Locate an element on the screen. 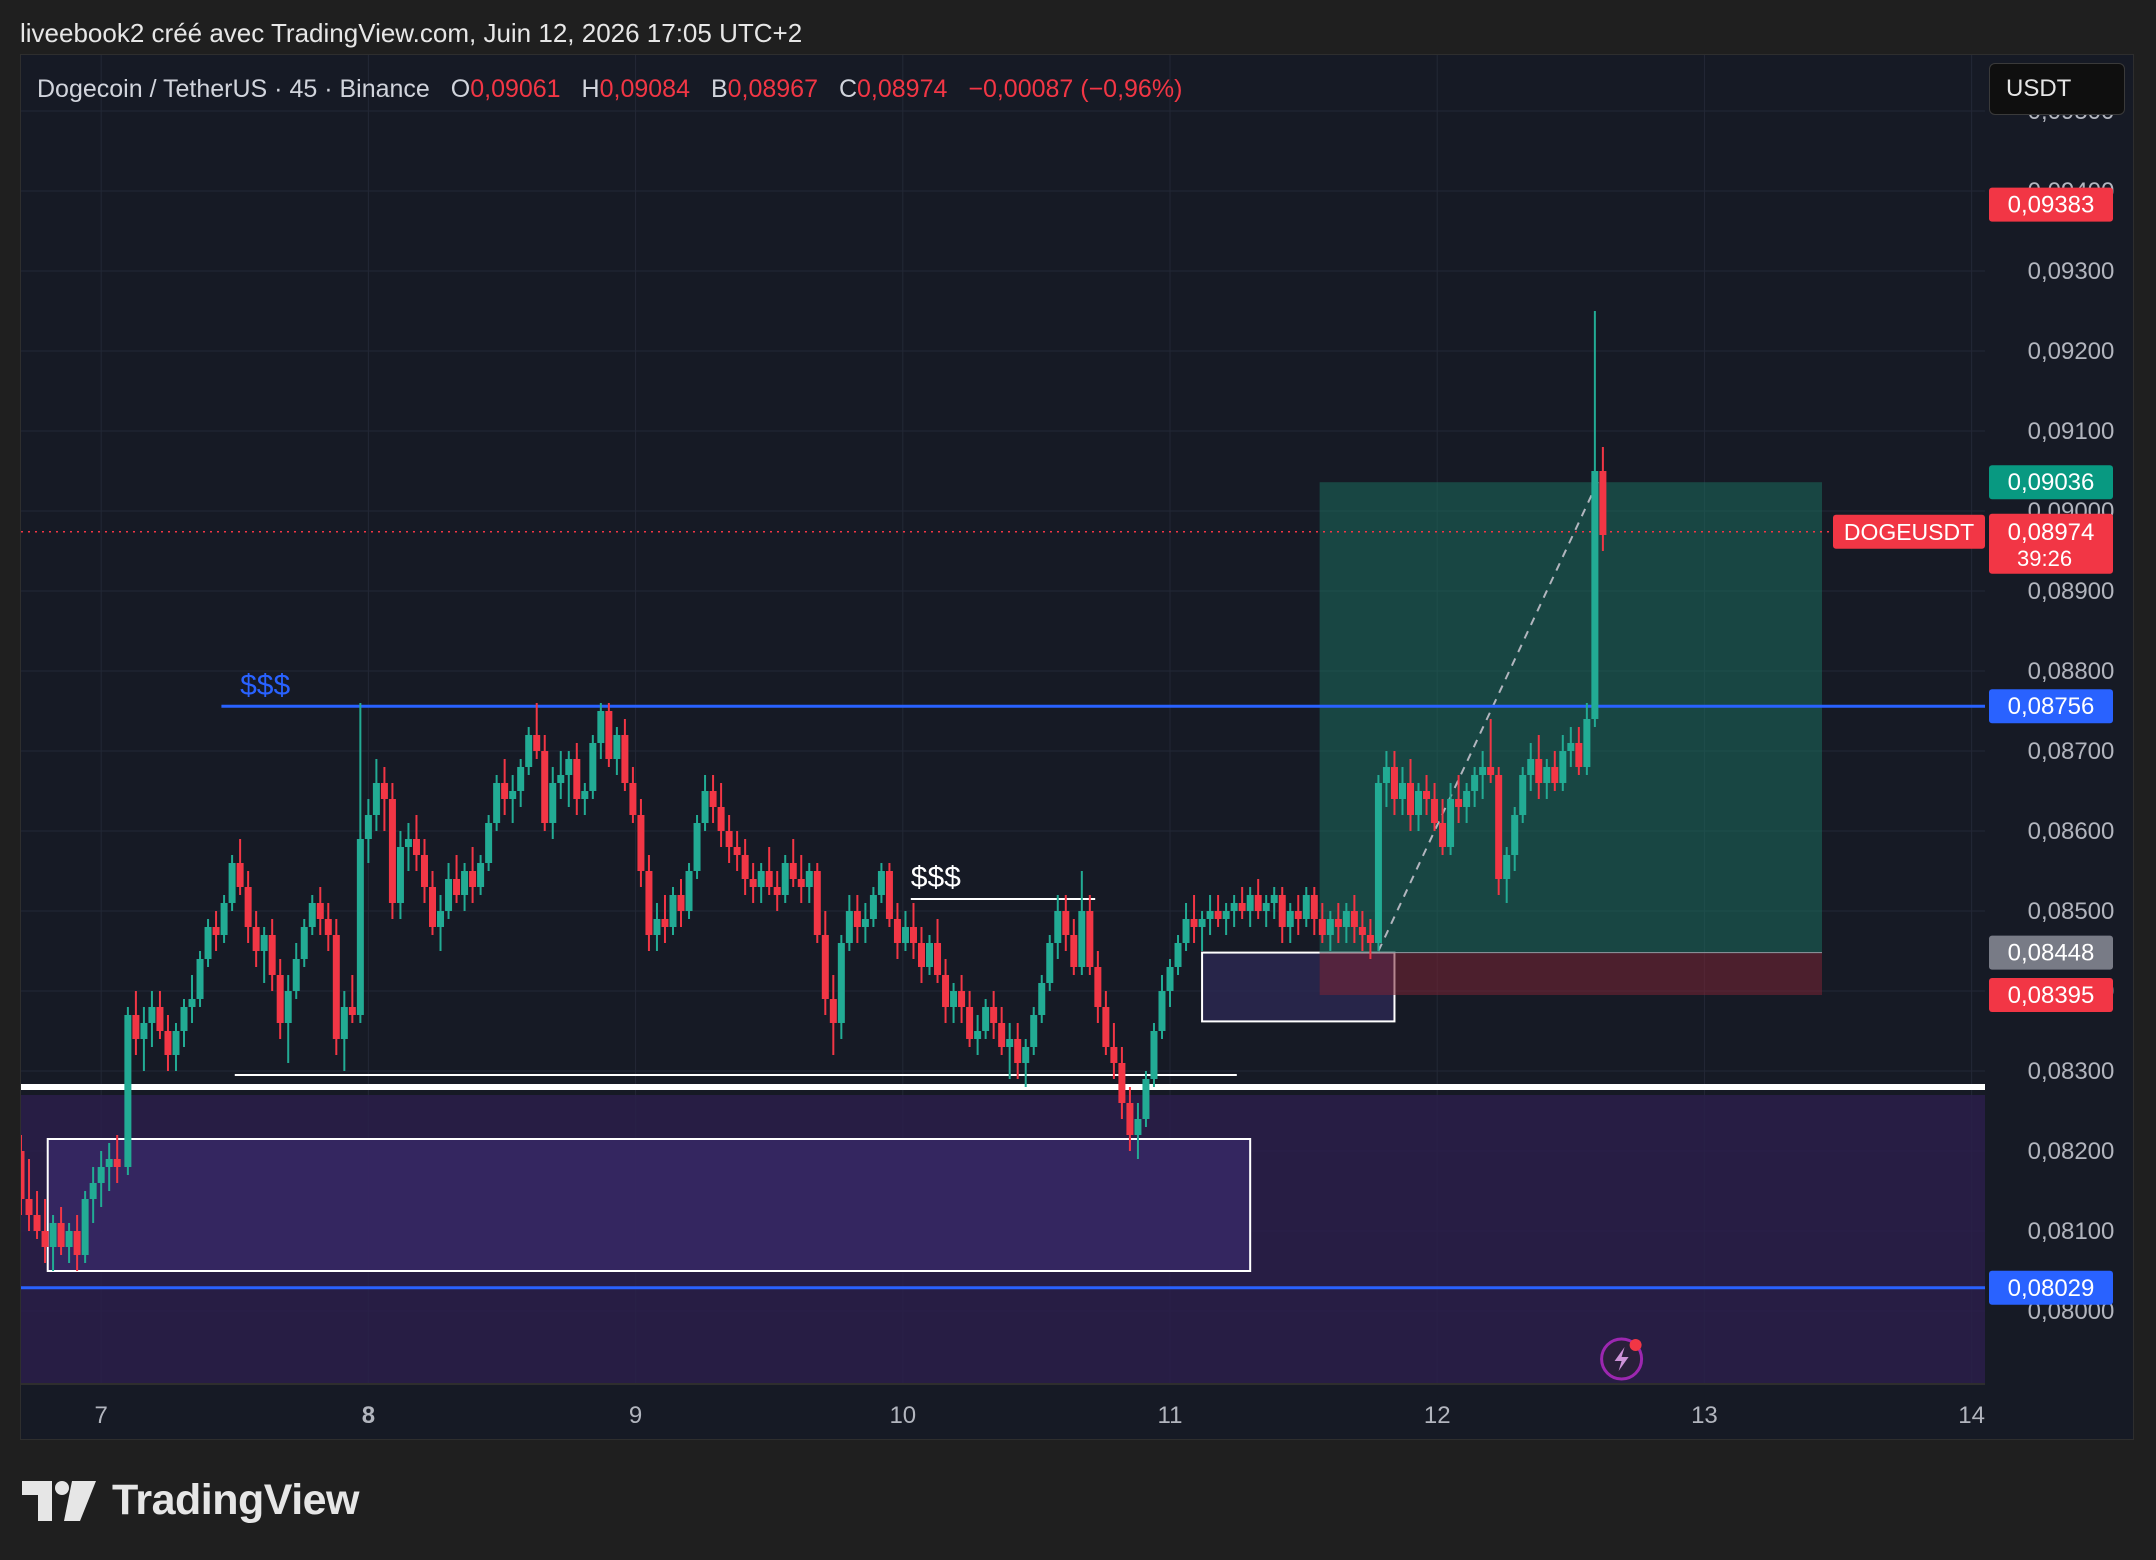 Image resolution: width=2156 pixels, height=1560 pixels. high-value: 0,09084 is located at coordinates (644, 89).